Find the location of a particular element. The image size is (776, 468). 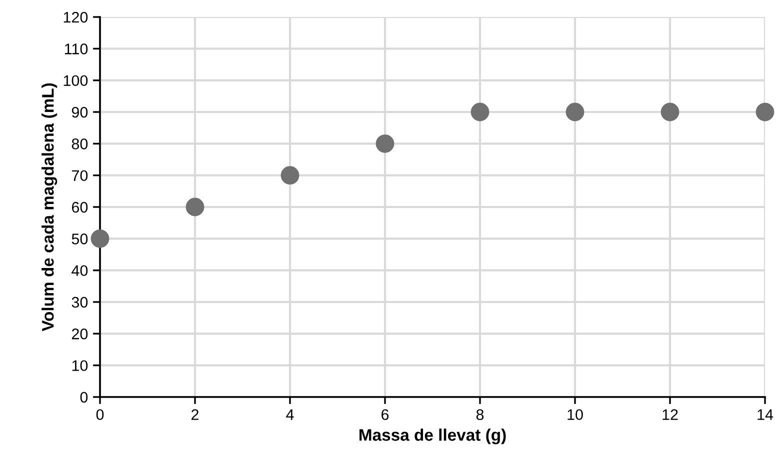

y-tick-label: 110 is located at coordinates (76, 49).